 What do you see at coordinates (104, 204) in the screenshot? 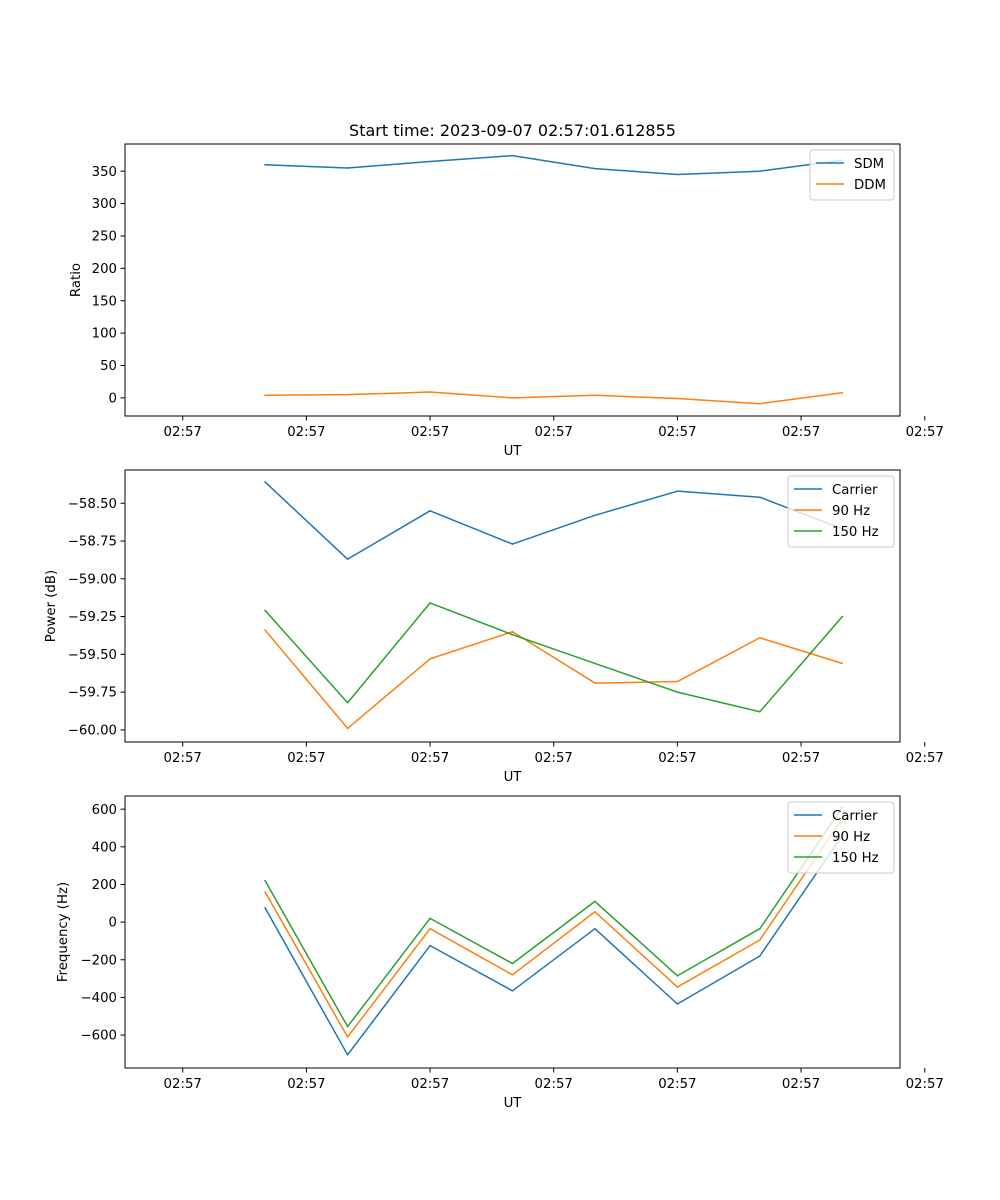
I see `y-tick-label: 300` at bounding box center [104, 204].